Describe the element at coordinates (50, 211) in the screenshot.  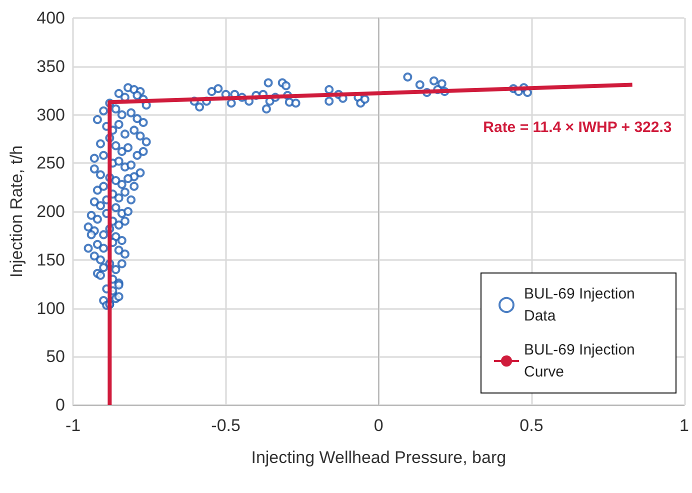
I see `y-tick-label: 200` at that location.